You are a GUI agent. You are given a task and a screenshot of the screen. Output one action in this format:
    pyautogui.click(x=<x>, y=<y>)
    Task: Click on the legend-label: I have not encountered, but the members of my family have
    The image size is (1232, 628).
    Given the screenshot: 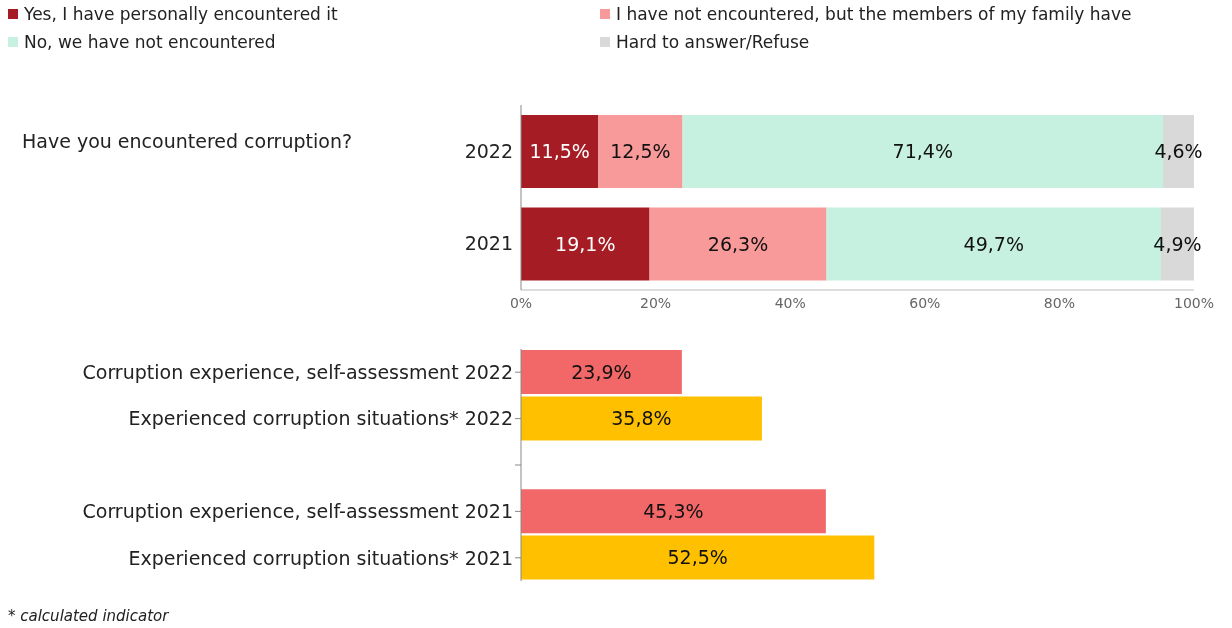 What is the action you would take?
    pyautogui.click(x=874, y=14)
    